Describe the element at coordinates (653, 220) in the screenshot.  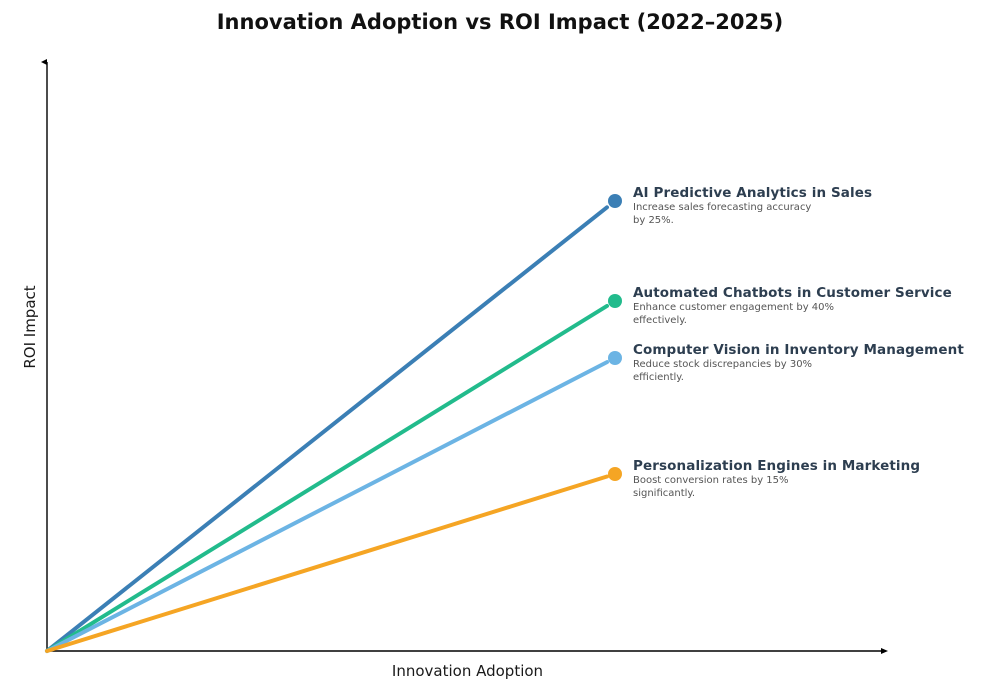
I see `series-annotation-description-line: by 25%.` at that location.